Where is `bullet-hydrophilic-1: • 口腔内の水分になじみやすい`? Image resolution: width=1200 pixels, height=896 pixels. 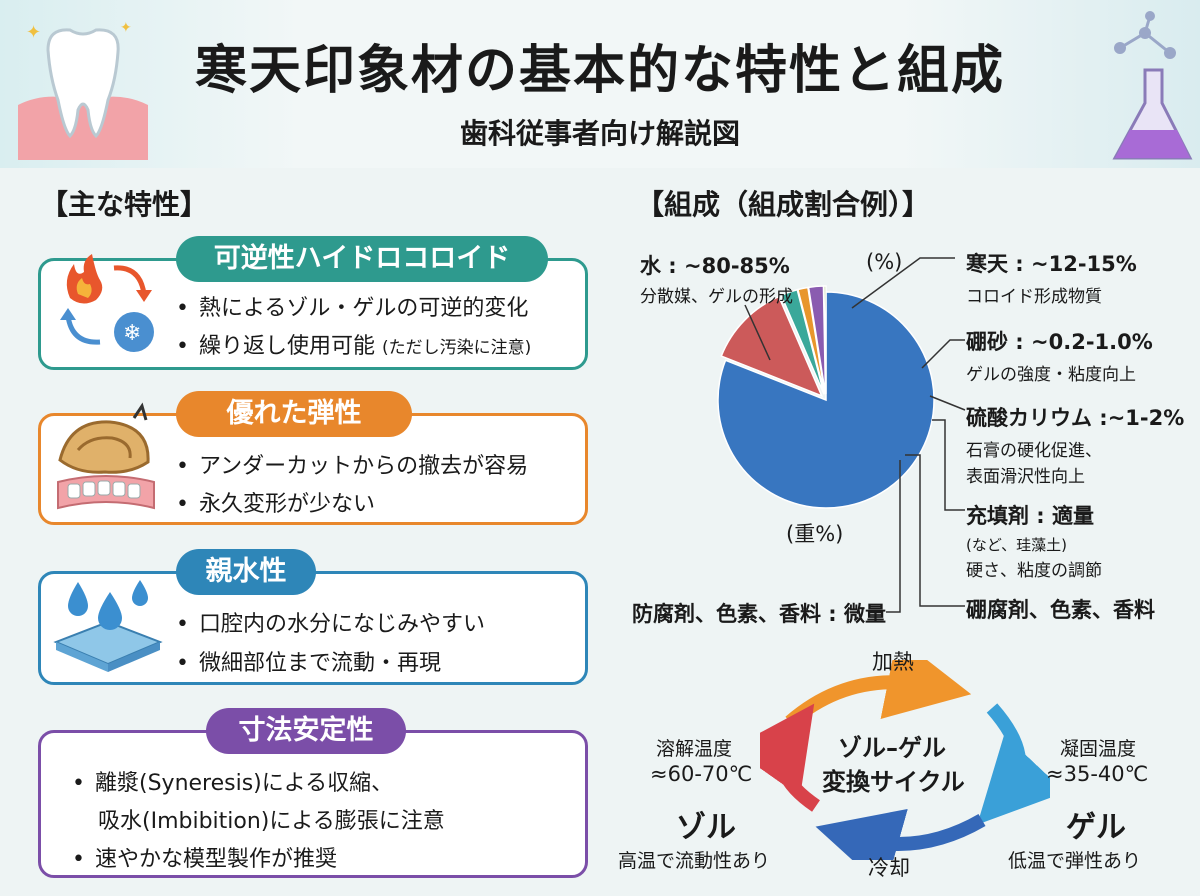 bullet-hydrophilic-1: • 口腔内の水分になじみやすい is located at coordinates (331, 624).